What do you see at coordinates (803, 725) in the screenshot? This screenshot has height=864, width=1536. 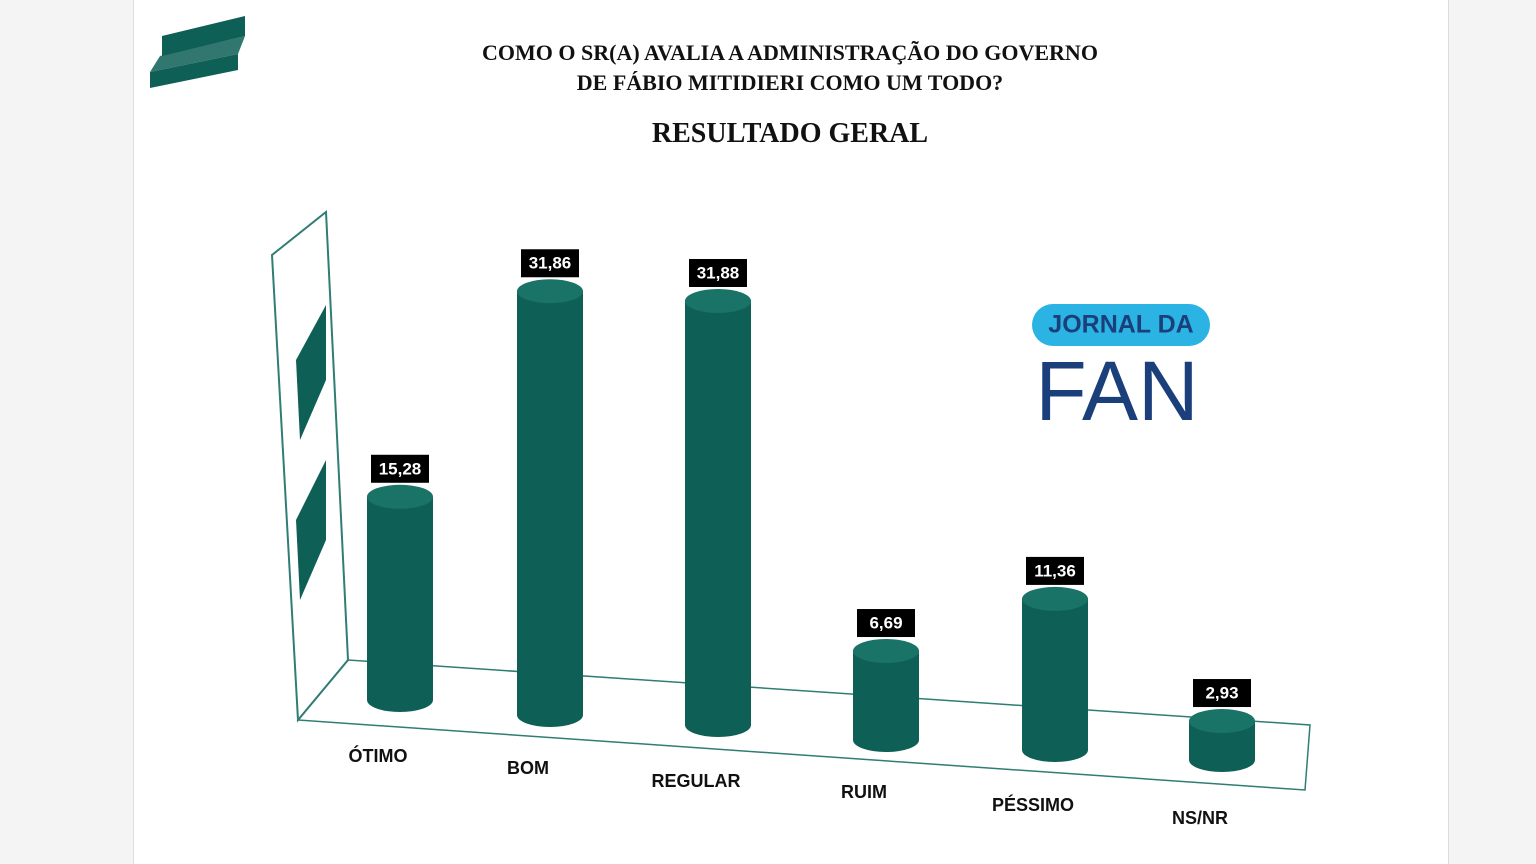 I see `floor` at bounding box center [803, 725].